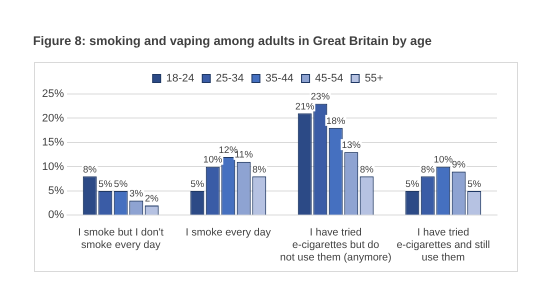  I want to click on chart-title: Figure 8: smoking and vaping among adults in Great Britain by age, so click(232, 41).